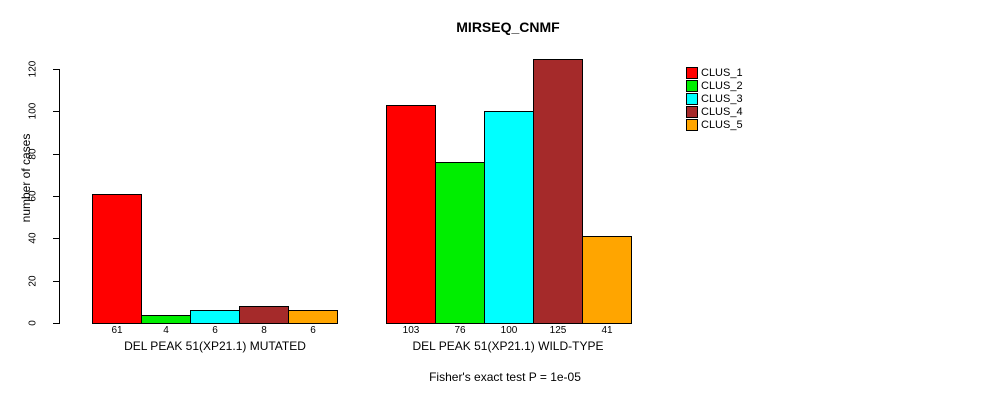 This screenshot has height=400, width=990. What do you see at coordinates (411, 214) in the screenshot?
I see `bar-clus_1-group1` at bounding box center [411, 214].